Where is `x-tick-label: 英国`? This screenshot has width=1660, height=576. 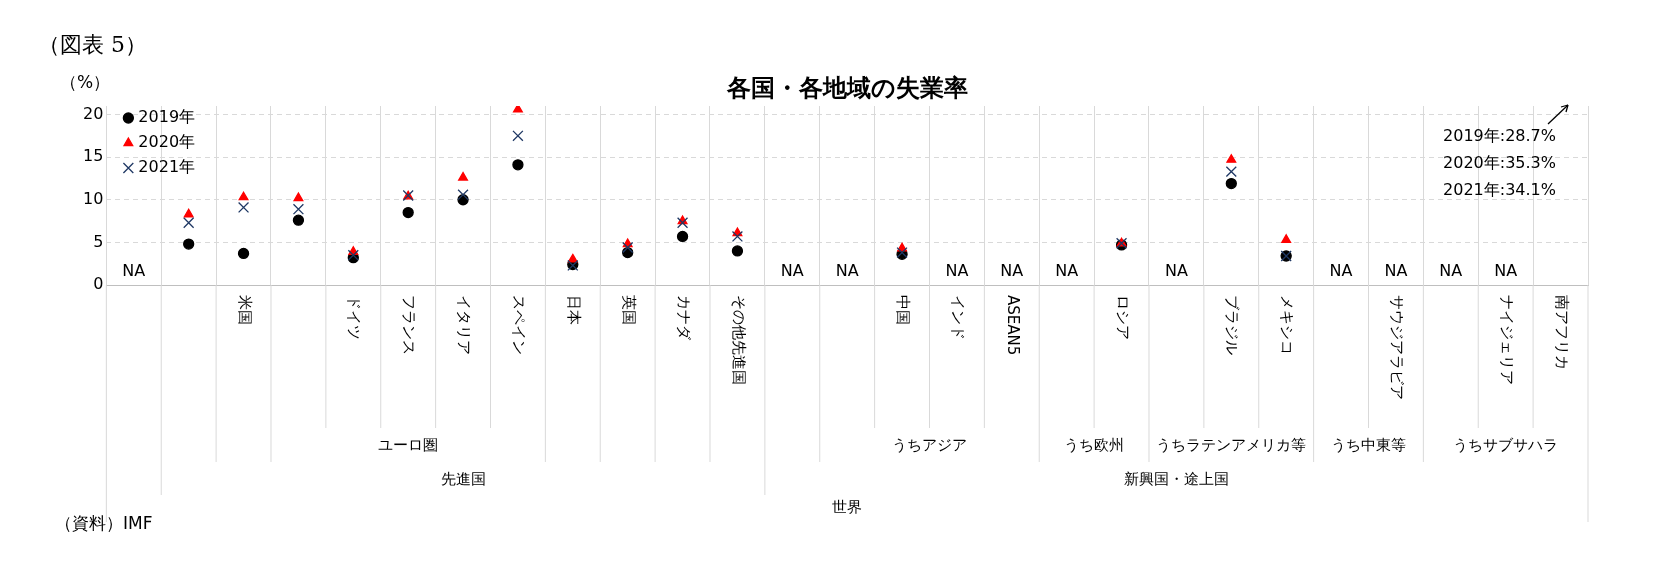 x-tick-label: 英国 is located at coordinates (628, 310).